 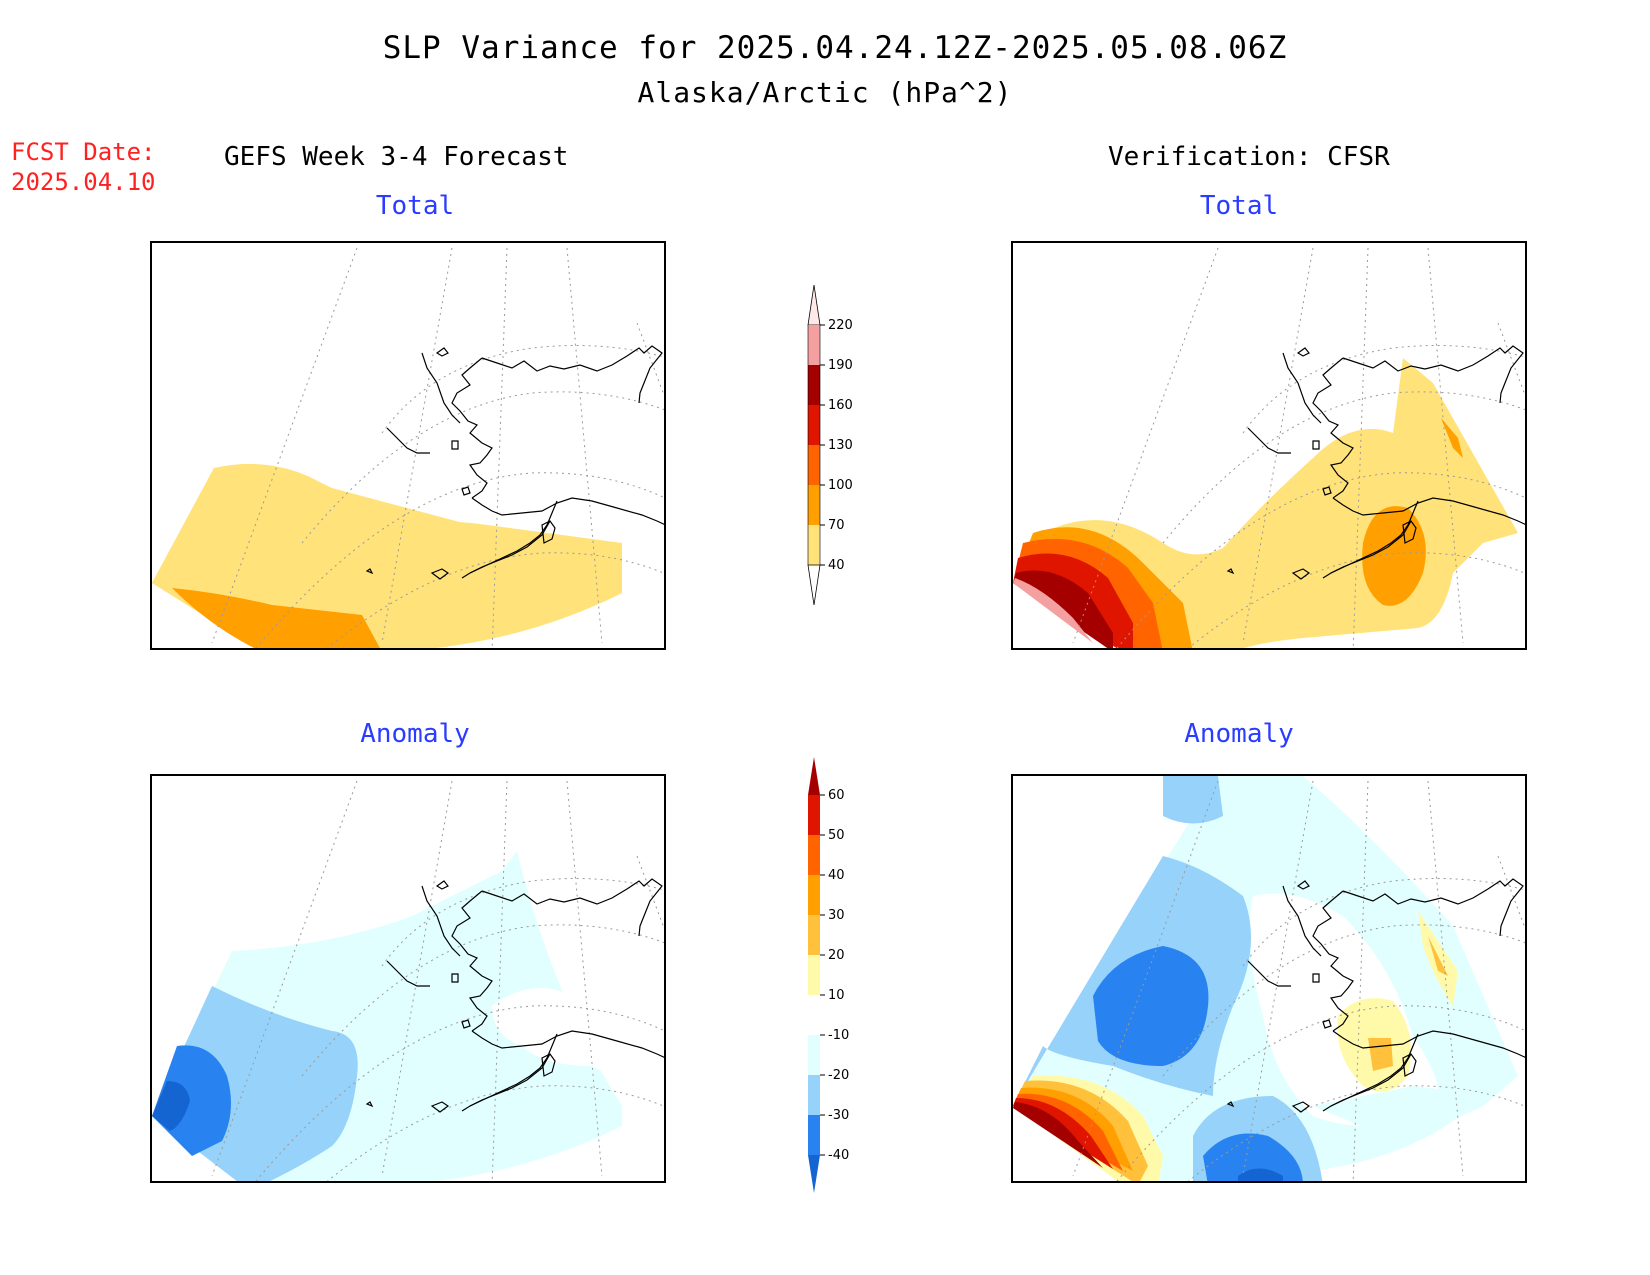 I want to click on colorbar-anomaly-tick-label: 10, so click(x=836, y=995).